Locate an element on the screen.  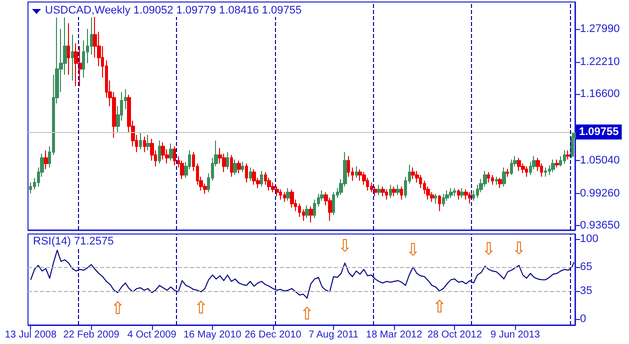
x-tick-label: 22 Feb 2009 is located at coordinates (91, 335).